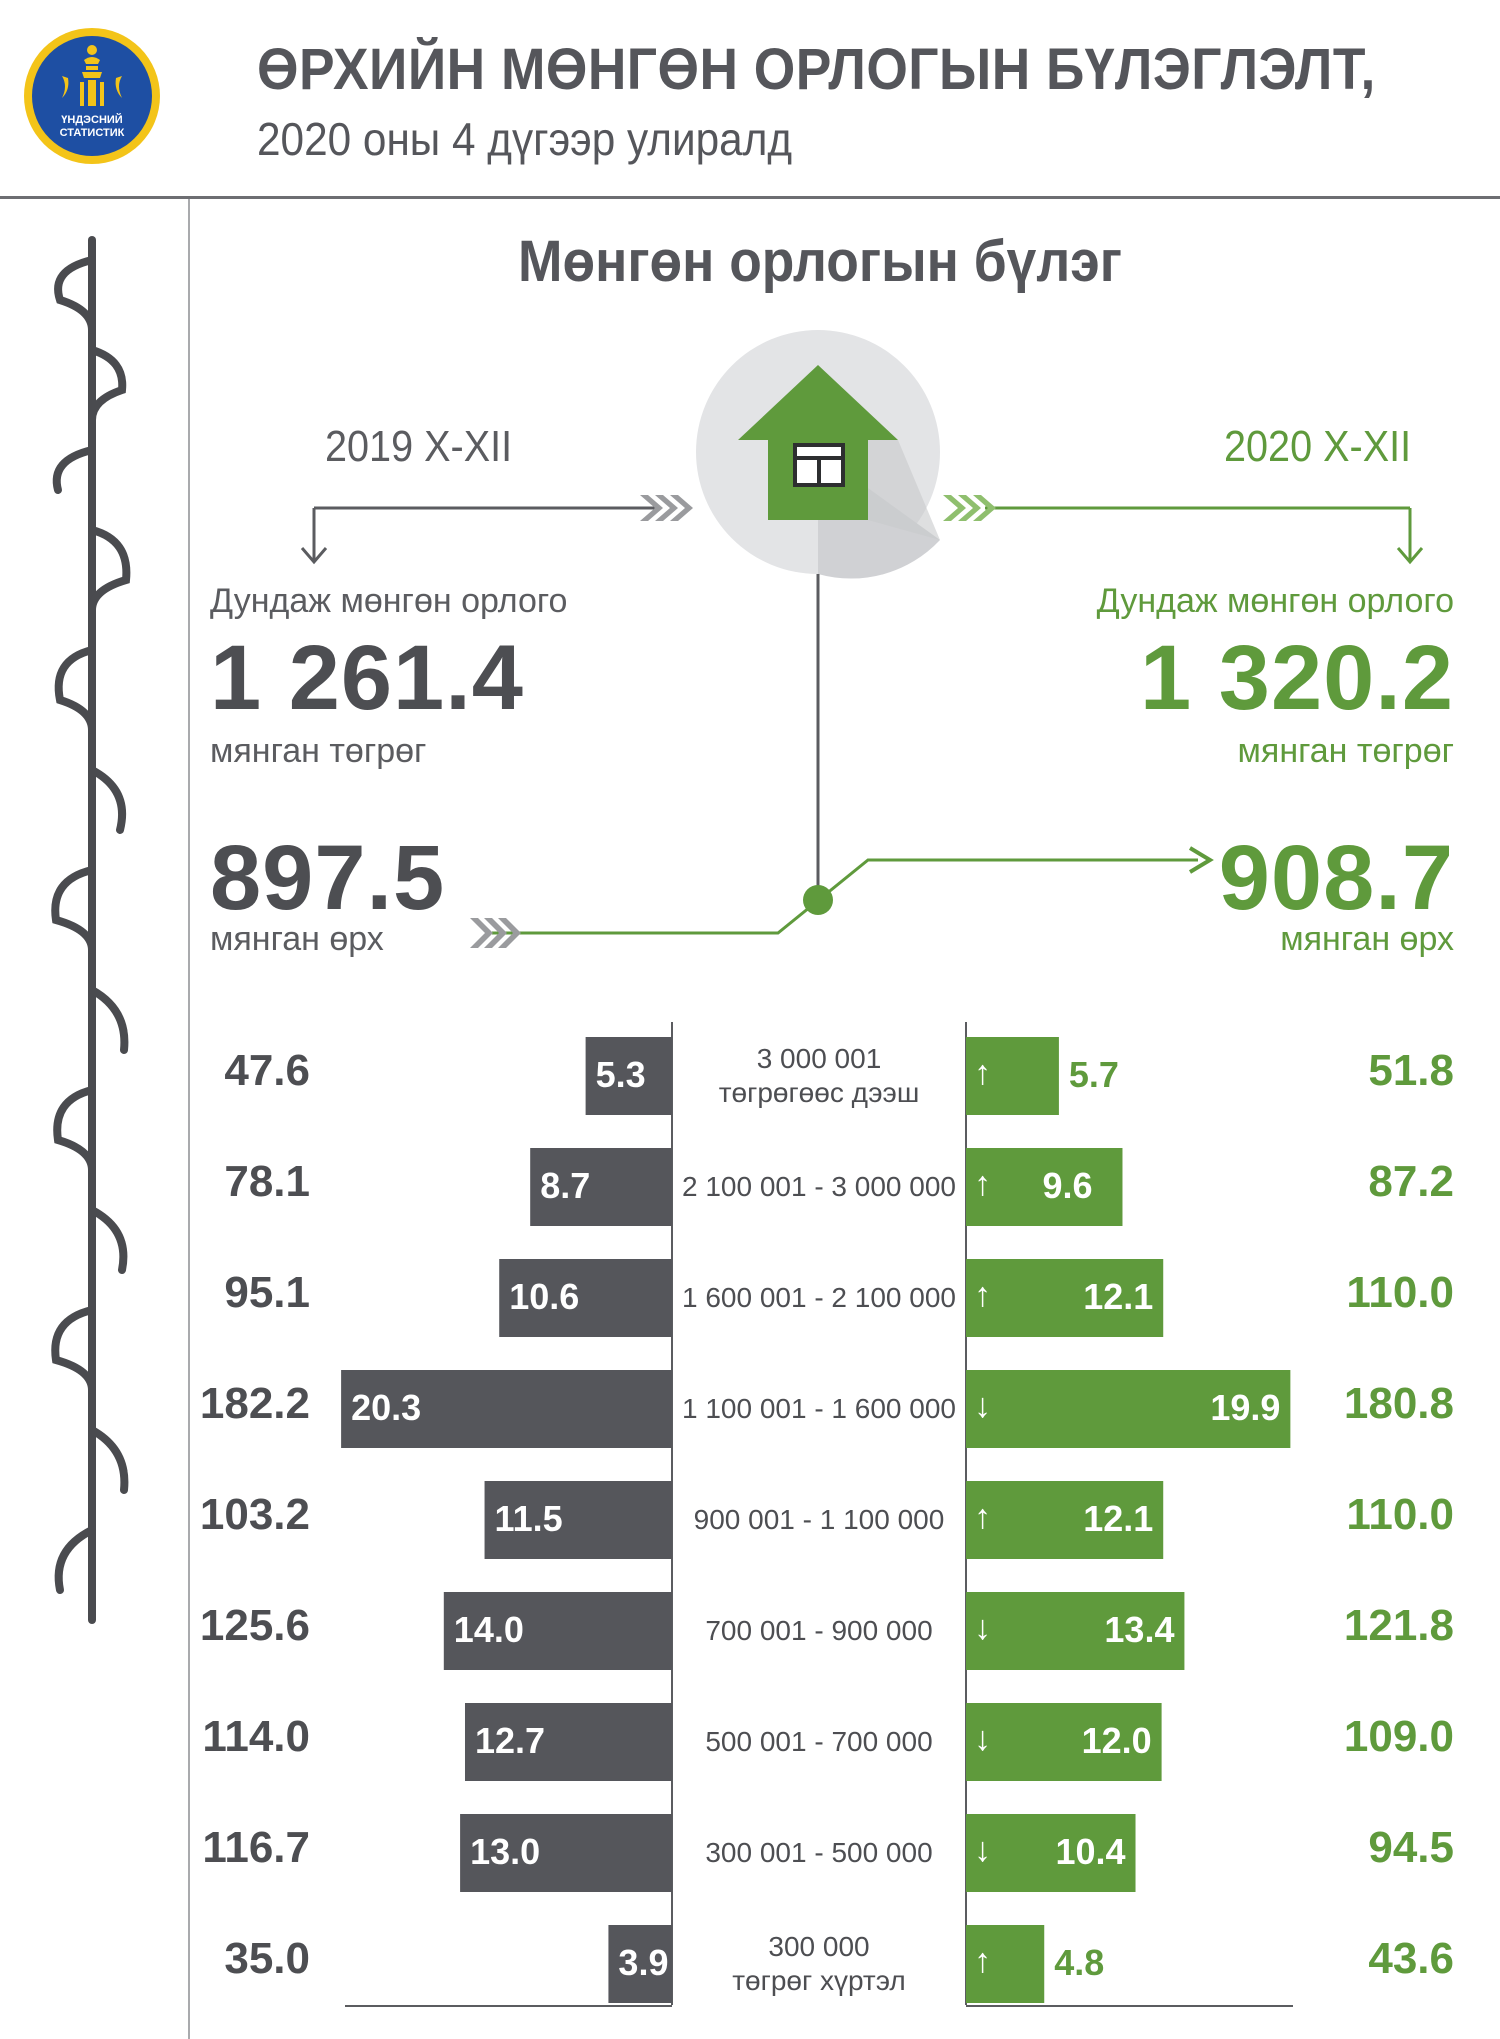 This screenshot has height=2039, width=1500. What do you see at coordinates (525, 139) in the screenshot?
I see `page-subtitle: 2020 оны 4 дүгээр улиралд` at bounding box center [525, 139].